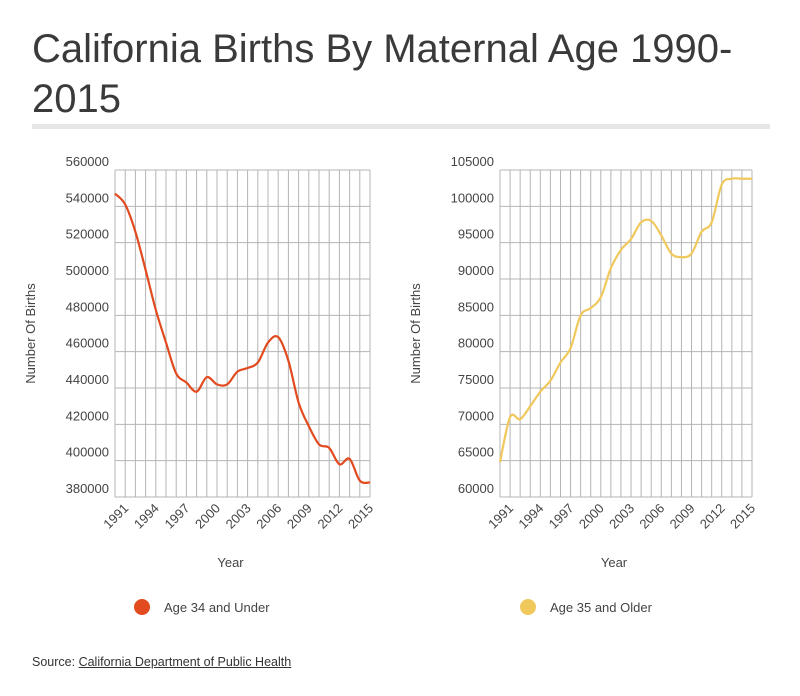  Describe the element at coordinates (625, 320) in the screenshot. I see `series-line` at that location.